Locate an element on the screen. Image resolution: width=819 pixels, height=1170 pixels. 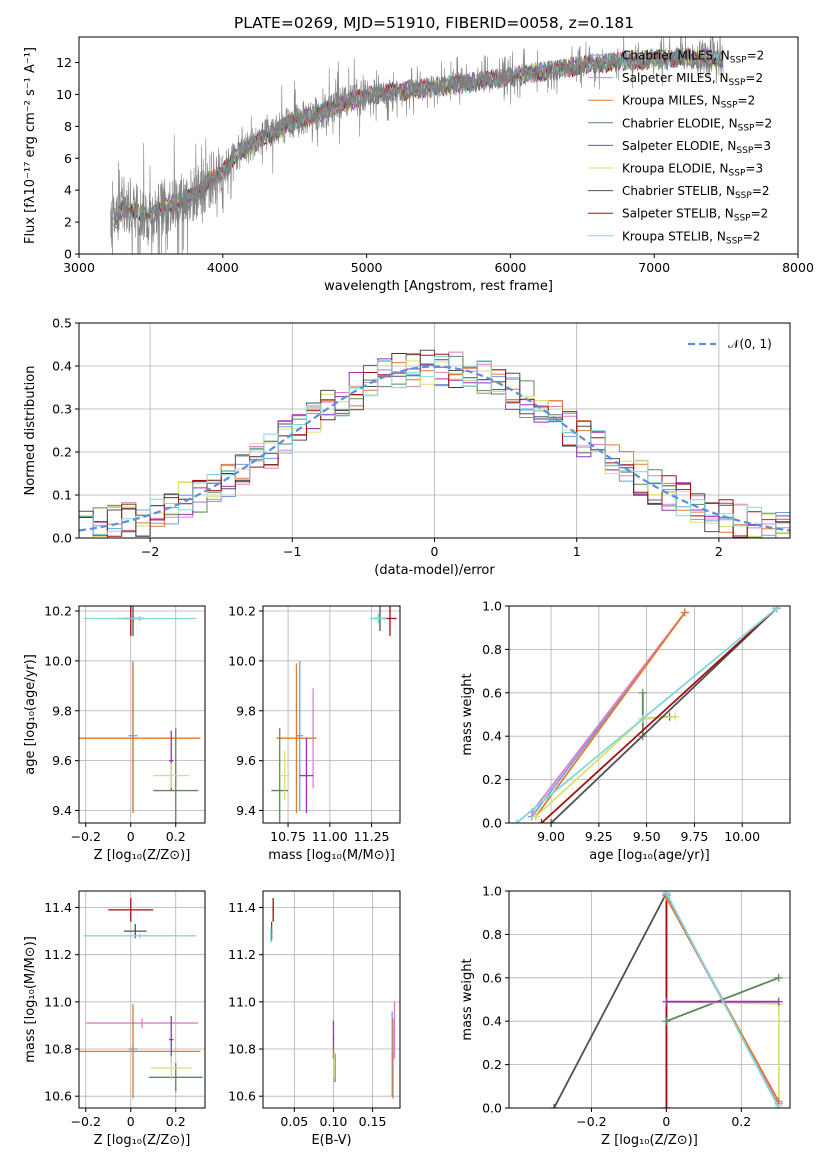
legend-entry: Kroupa STELIB, NSSP=2 is located at coordinates (691, 237).